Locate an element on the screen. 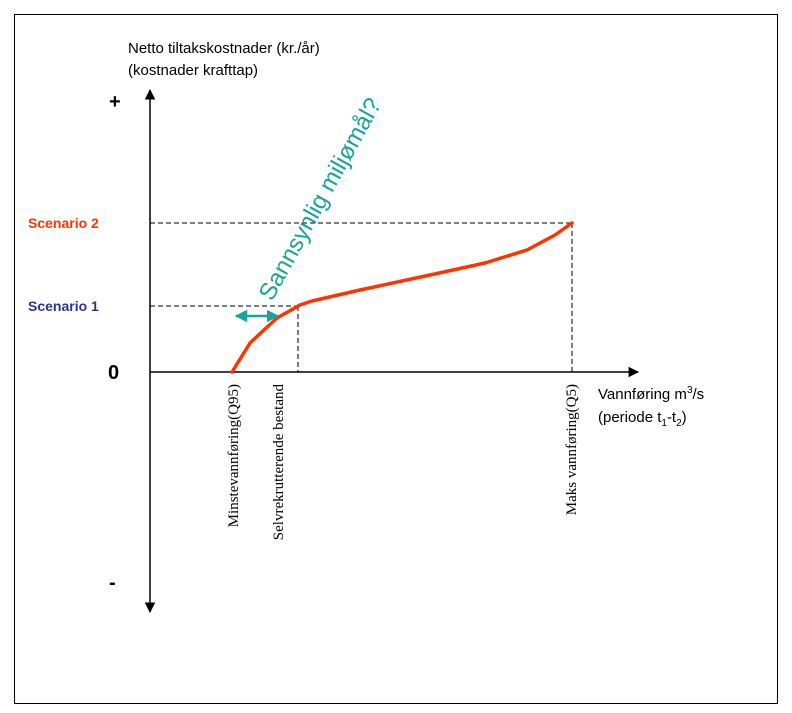  y-axis-plus-label: + is located at coordinates (115, 102).